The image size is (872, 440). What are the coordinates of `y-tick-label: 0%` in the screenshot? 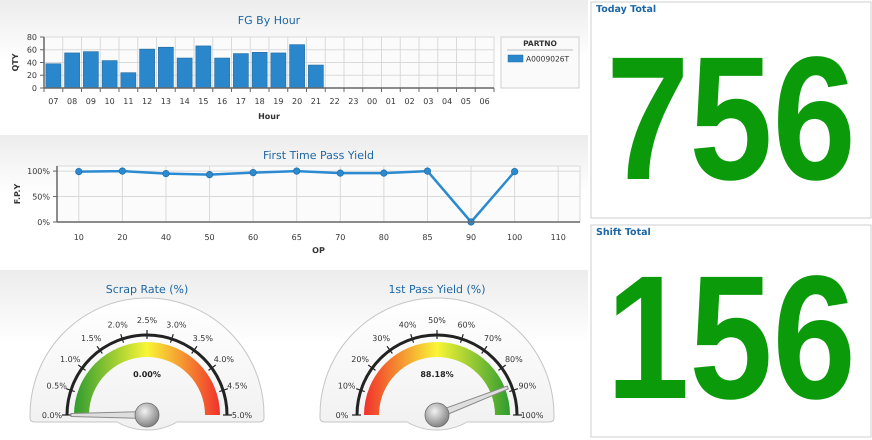 It's located at (43, 222).